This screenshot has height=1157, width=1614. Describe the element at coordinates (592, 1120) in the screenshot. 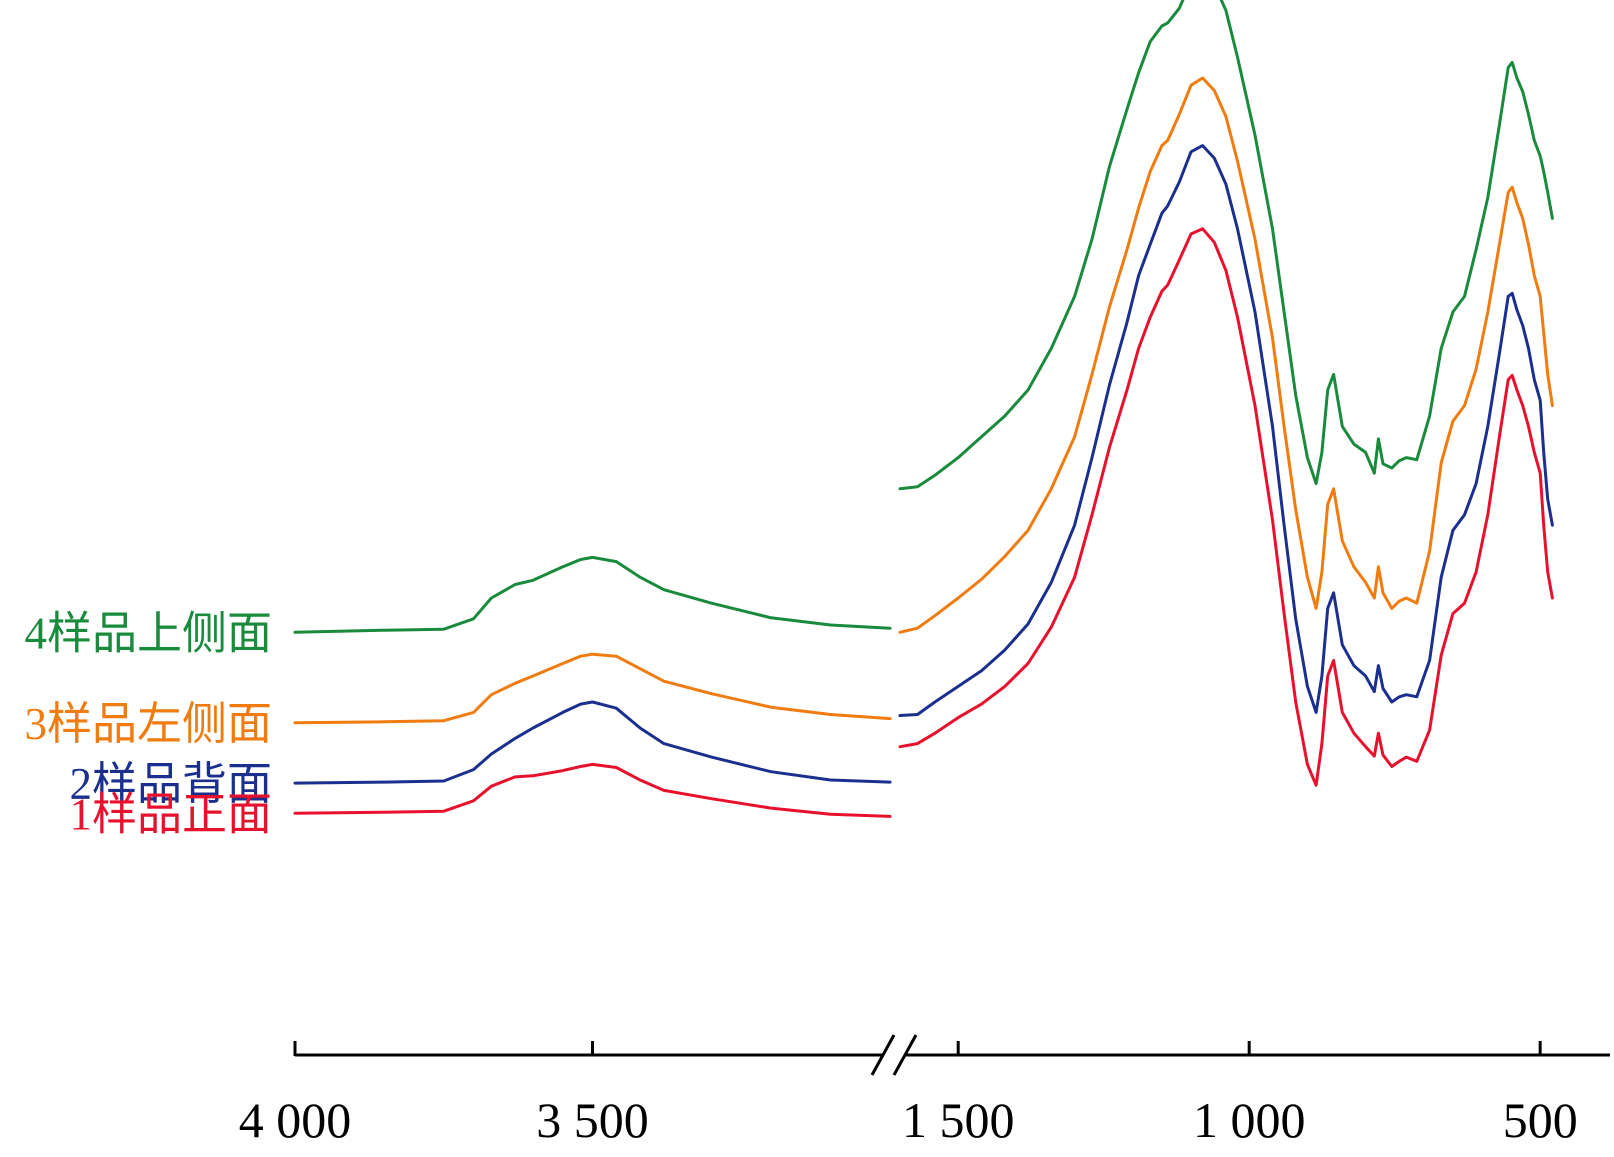

I see `x-tick-label-2: 3 500` at that location.